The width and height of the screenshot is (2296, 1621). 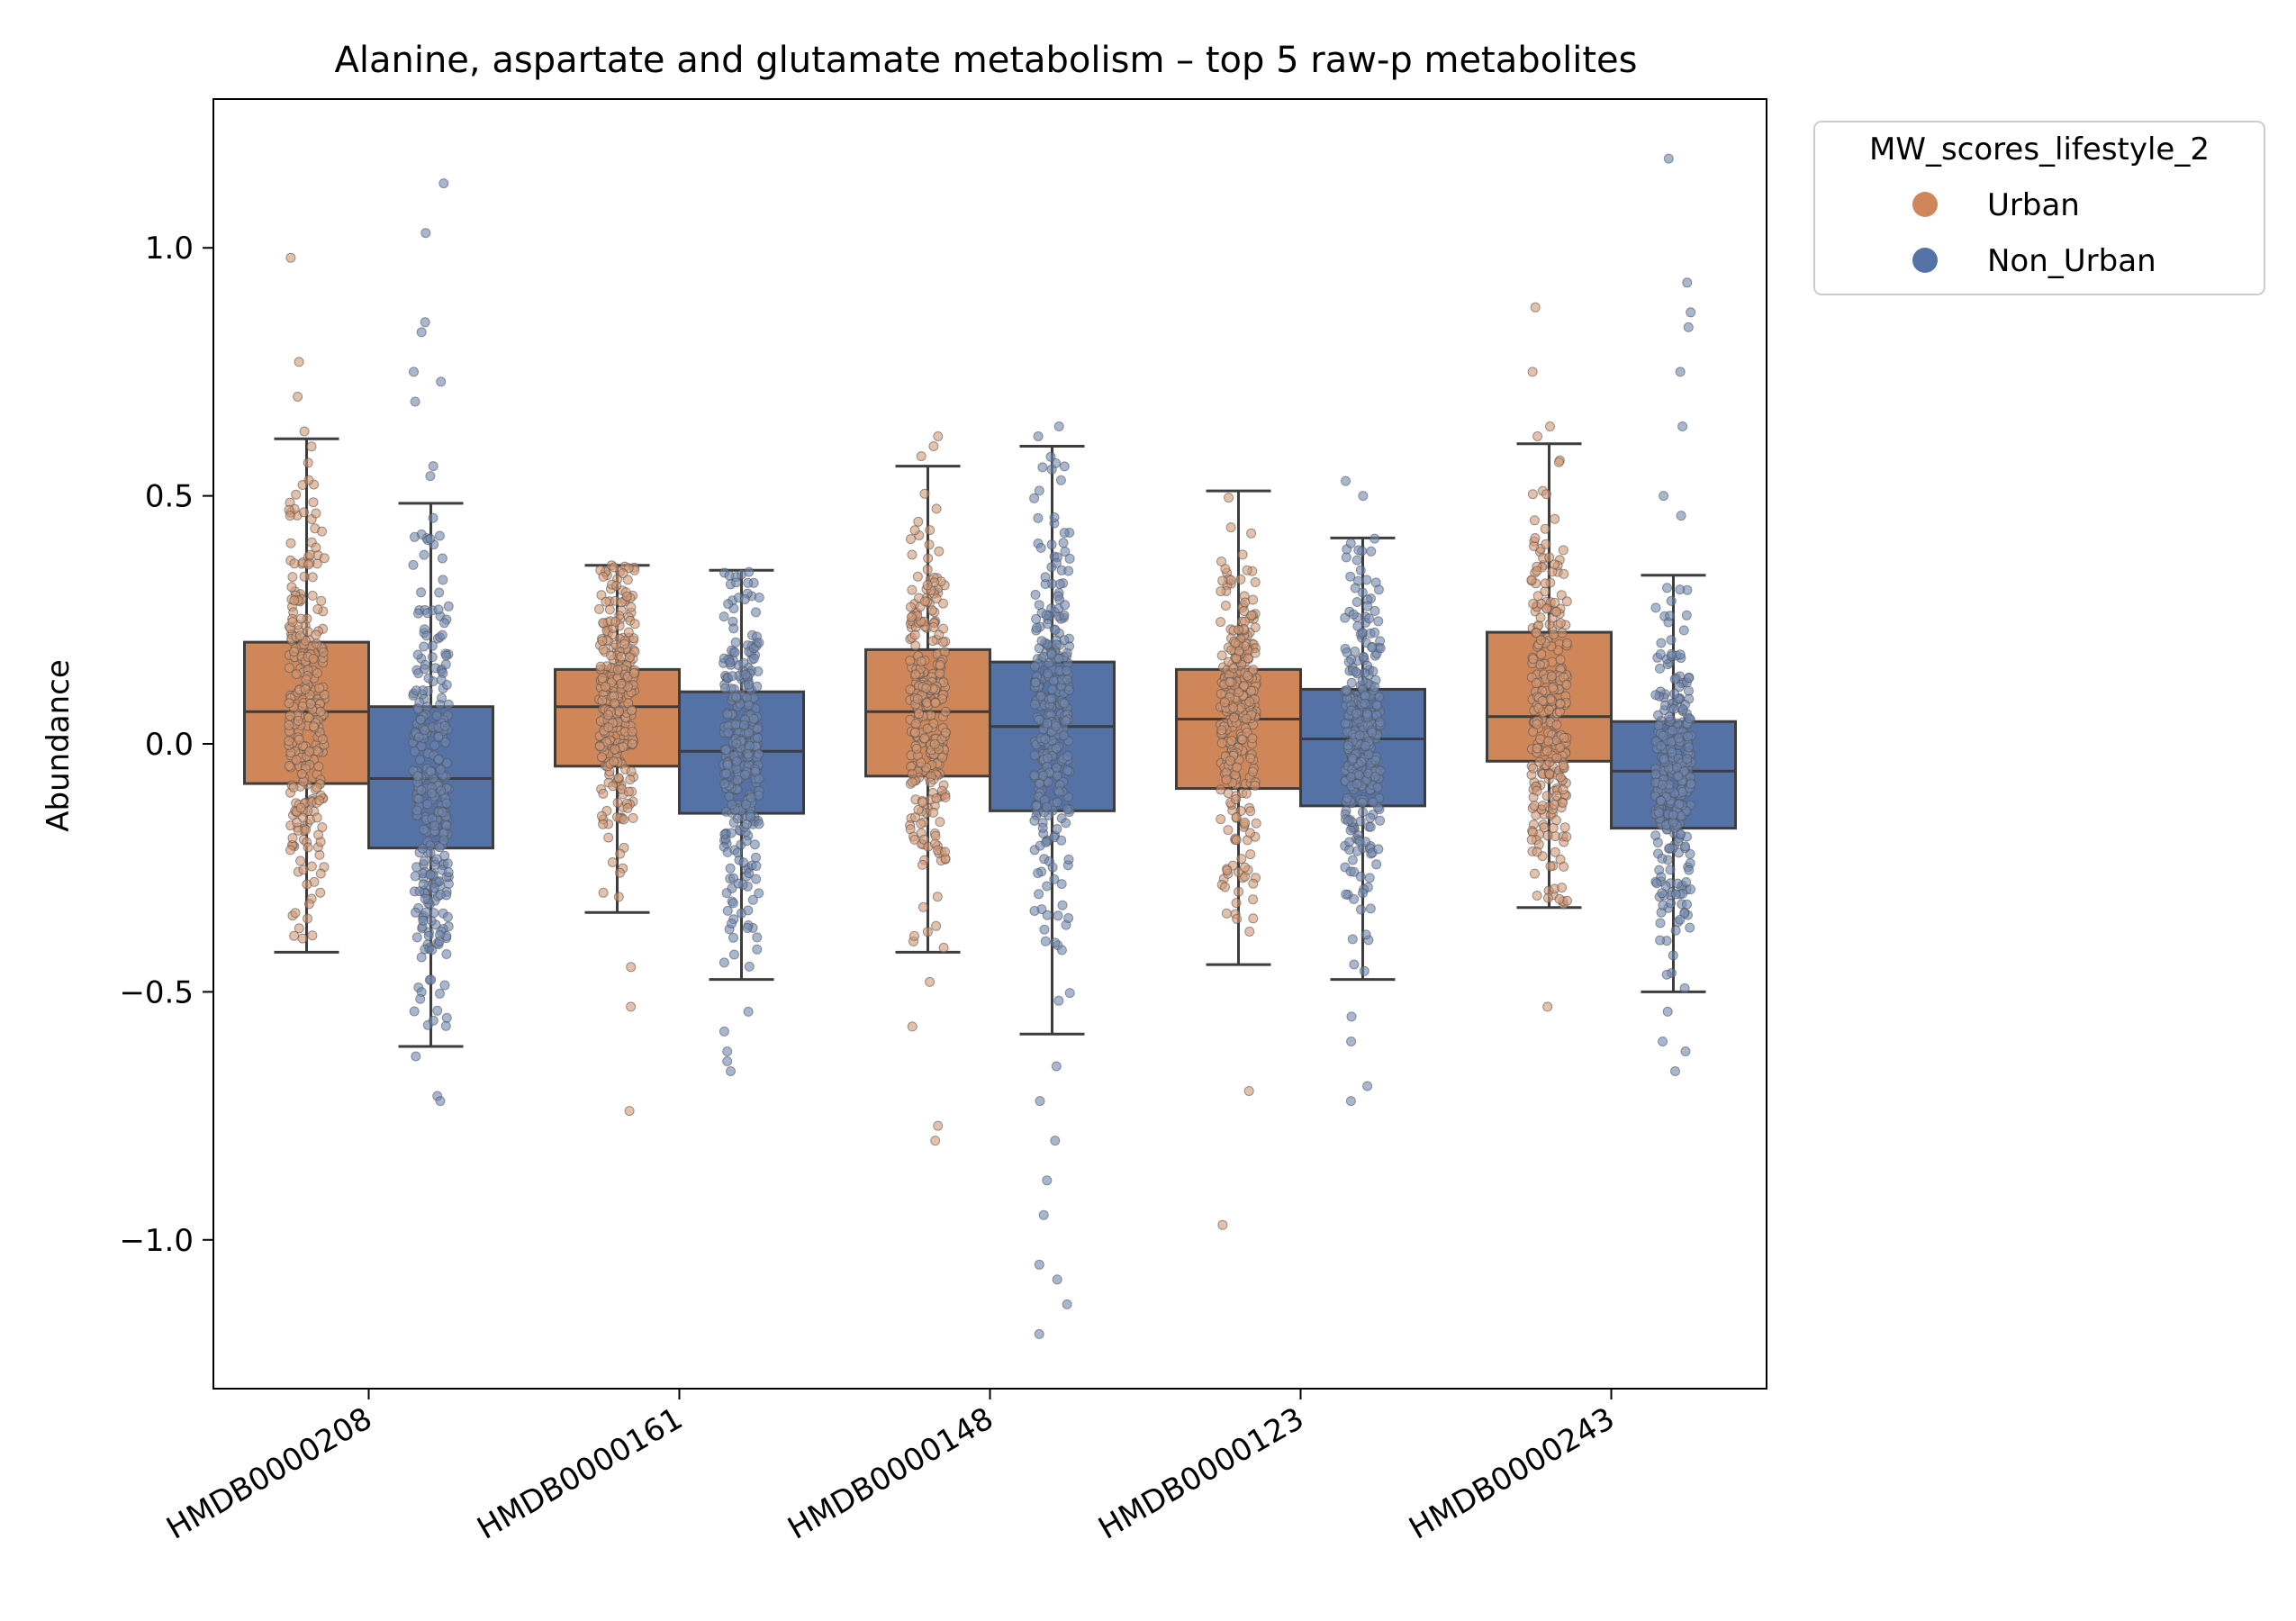 What do you see at coordinates (170, 745) in the screenshot?
I see `y-tick-label: 0.0` at bounding box center [170, 745].